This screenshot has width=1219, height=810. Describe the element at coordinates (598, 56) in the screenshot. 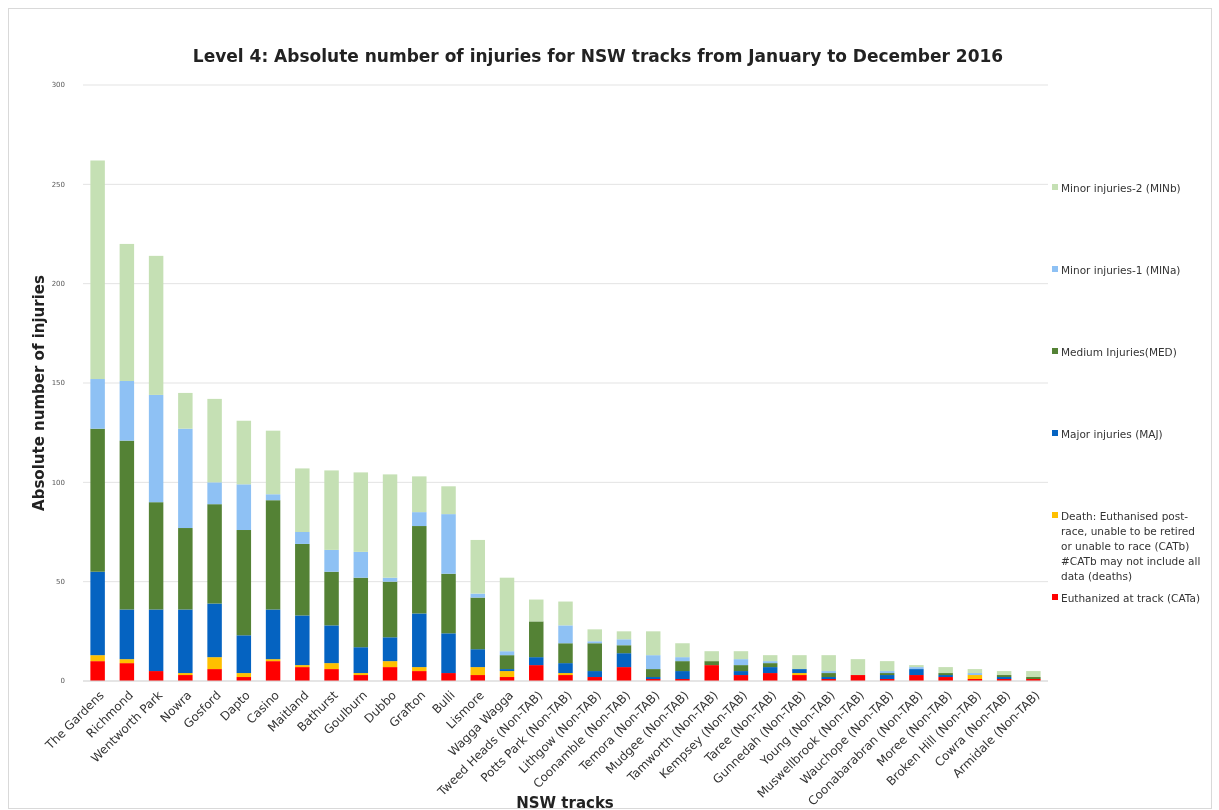

I see `chart-title: Level 4: Absolute number of injuries for NSW tracks from January to December 2016` at that location.